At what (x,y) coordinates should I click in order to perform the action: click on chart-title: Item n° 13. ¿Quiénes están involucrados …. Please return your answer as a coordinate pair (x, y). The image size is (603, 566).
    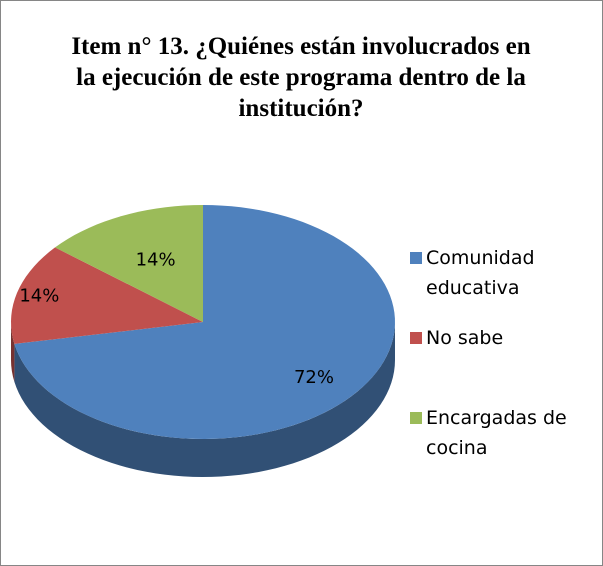
    Looking at the image, I should click on (301, 77).